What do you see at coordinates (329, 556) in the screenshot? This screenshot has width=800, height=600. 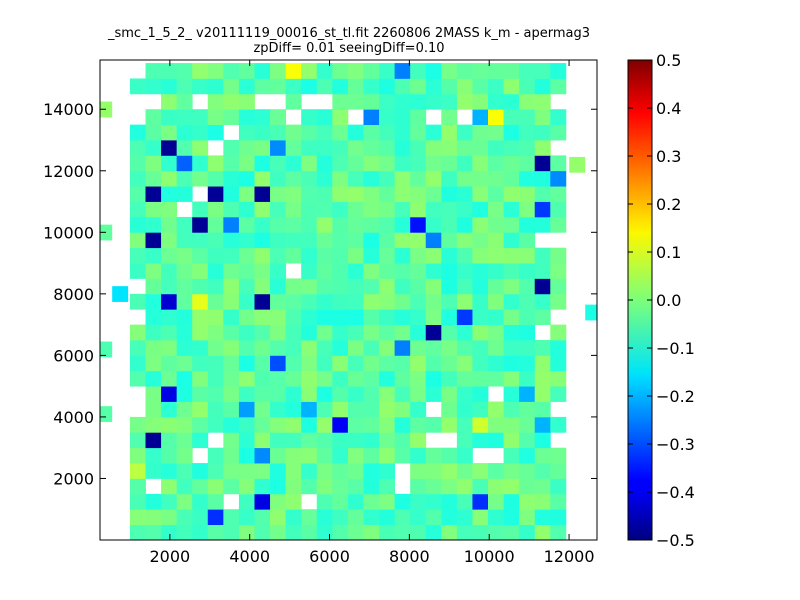 I see `x-tick-label: 6000` at bounding box center [329, 556].